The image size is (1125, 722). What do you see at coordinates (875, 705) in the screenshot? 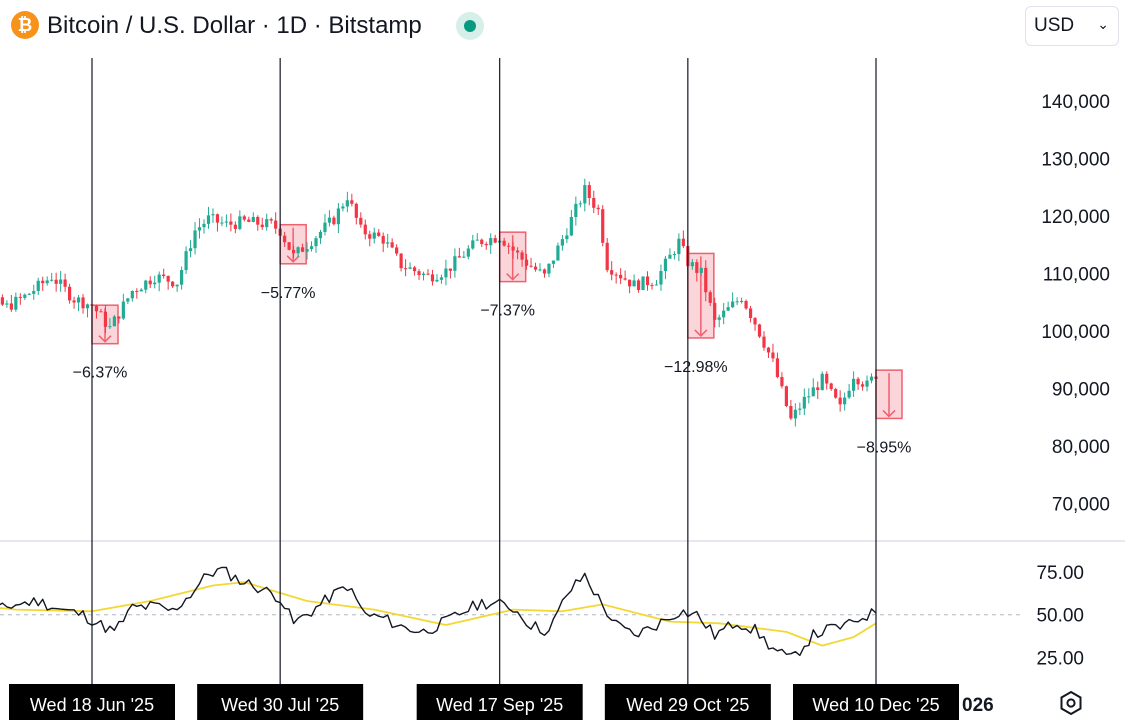
I see `date-marker-text: Wed 10 Dec '25` at bounding box center [875, 705].